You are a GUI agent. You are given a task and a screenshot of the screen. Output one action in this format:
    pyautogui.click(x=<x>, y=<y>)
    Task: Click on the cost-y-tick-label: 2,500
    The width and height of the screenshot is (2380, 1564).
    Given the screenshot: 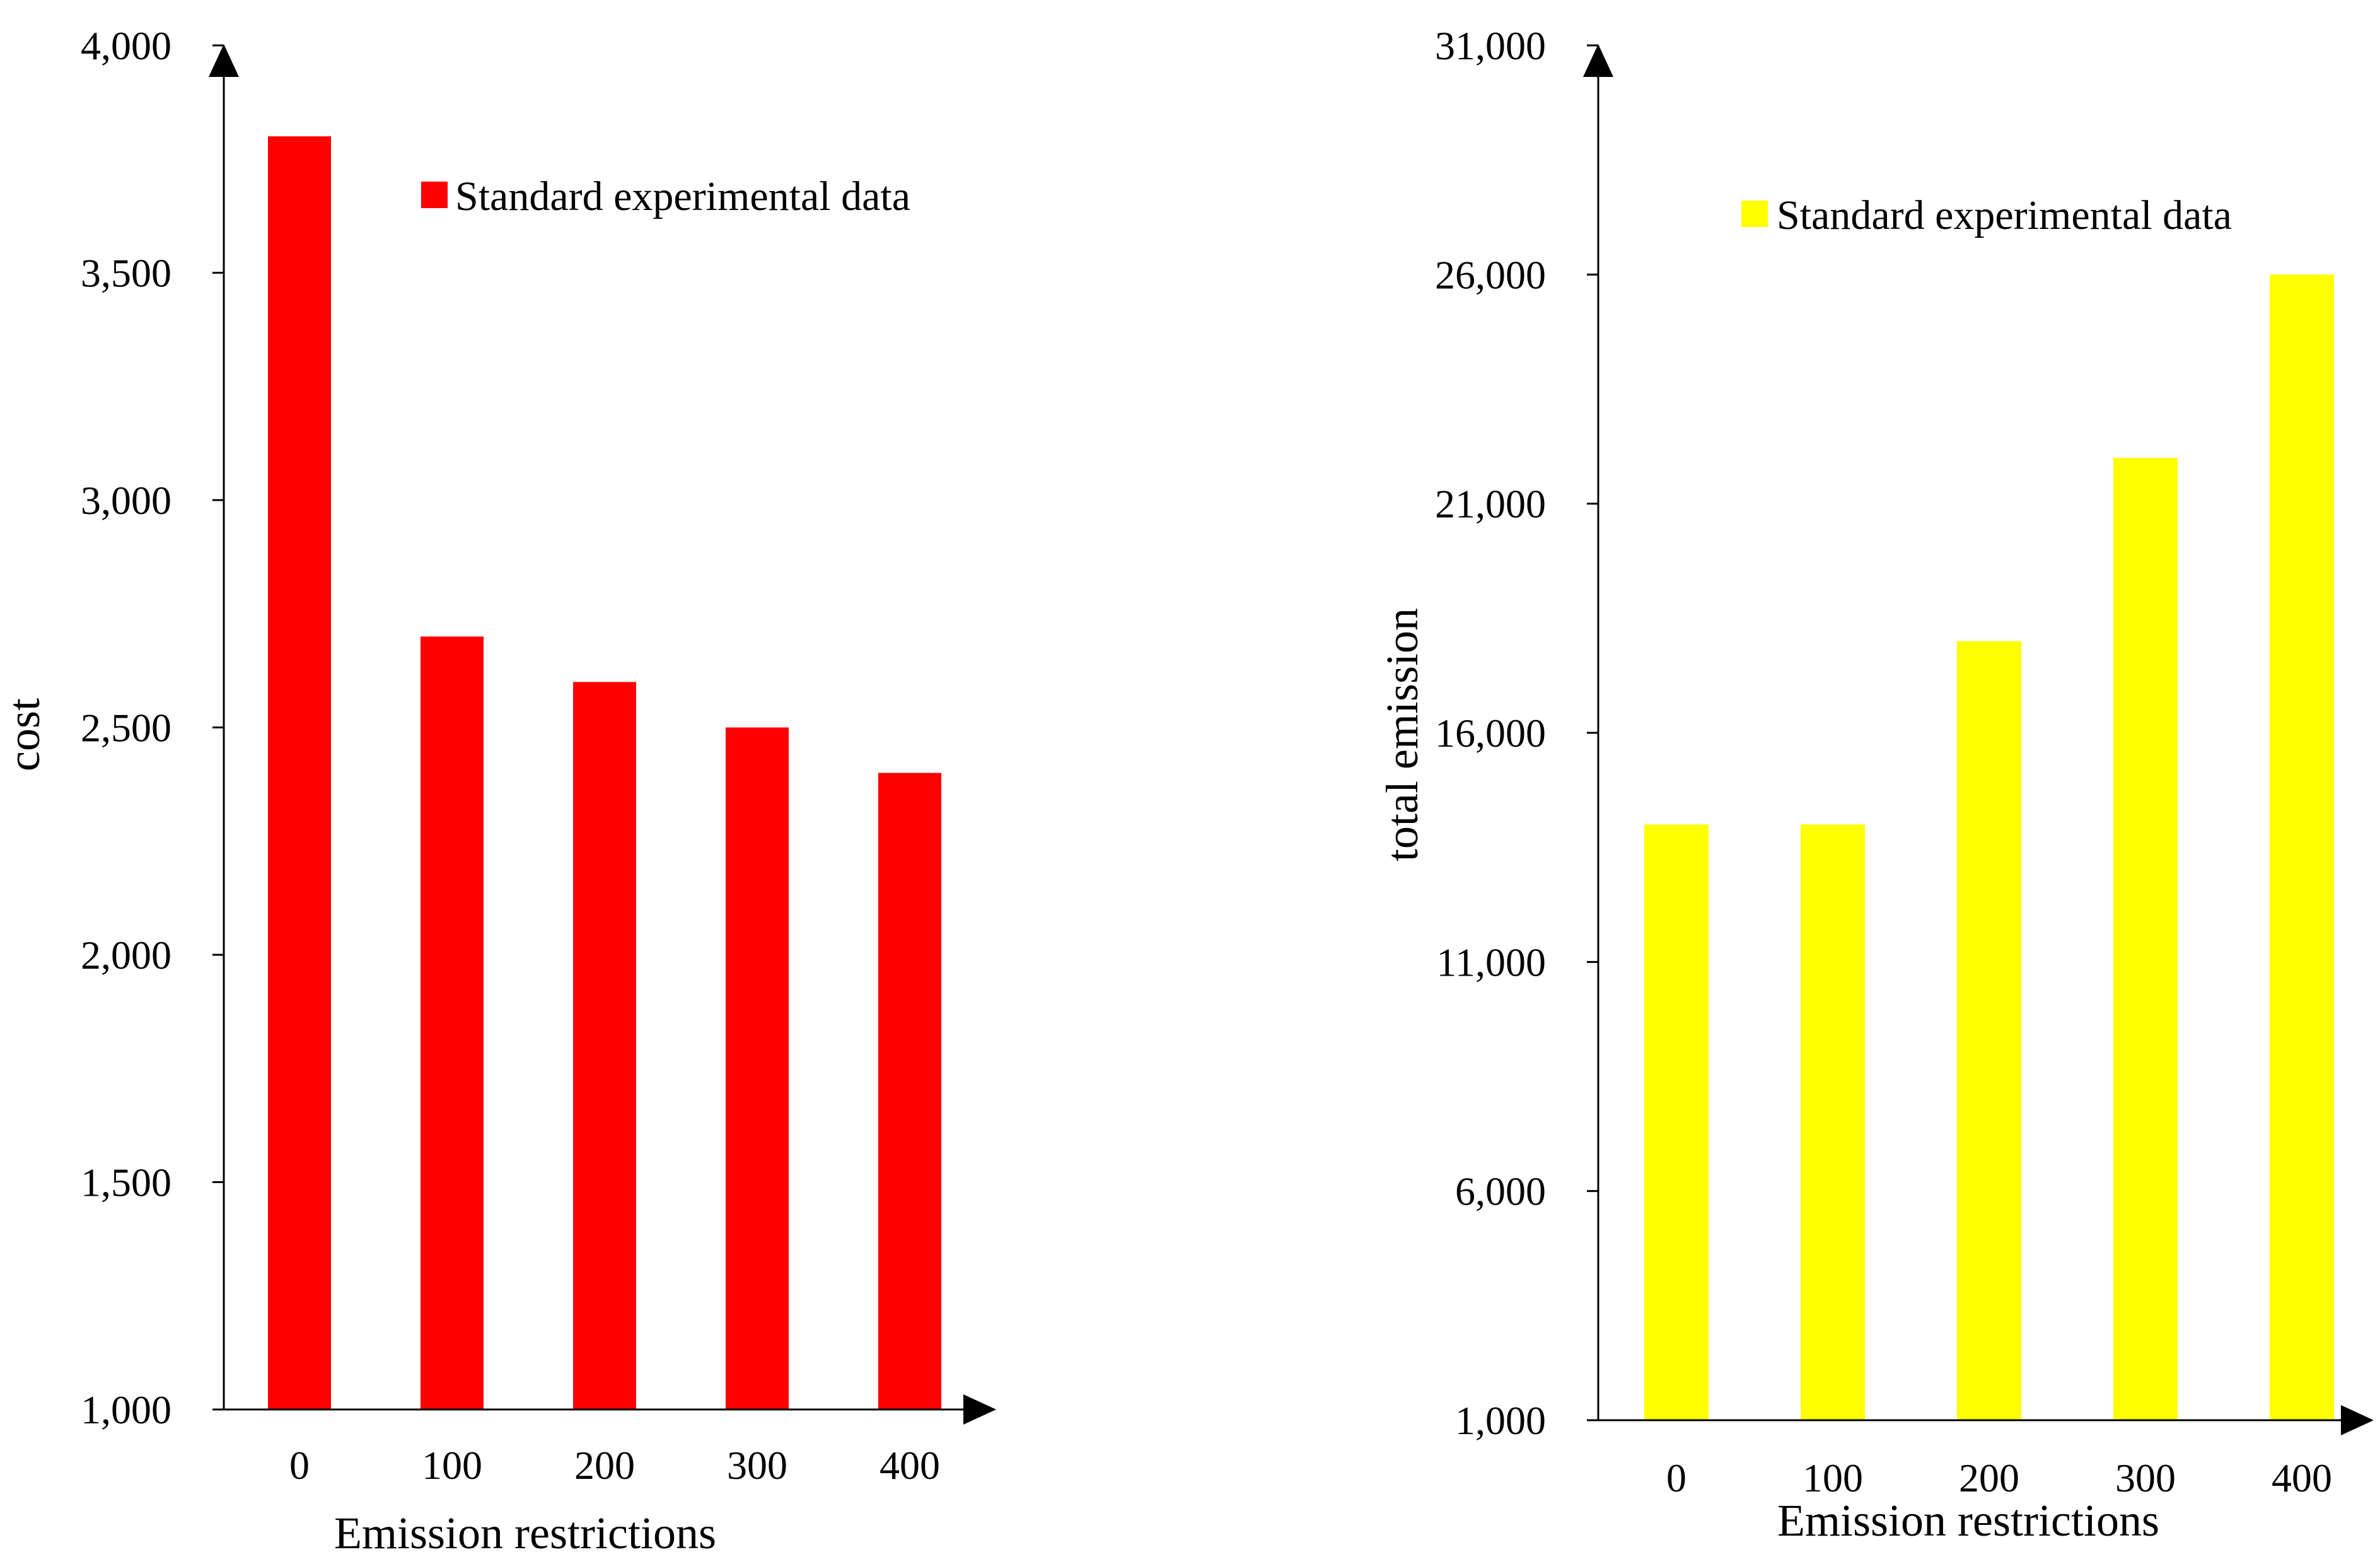 What is the action you would take?
    pyautogui.click(x=126, y=728)
    